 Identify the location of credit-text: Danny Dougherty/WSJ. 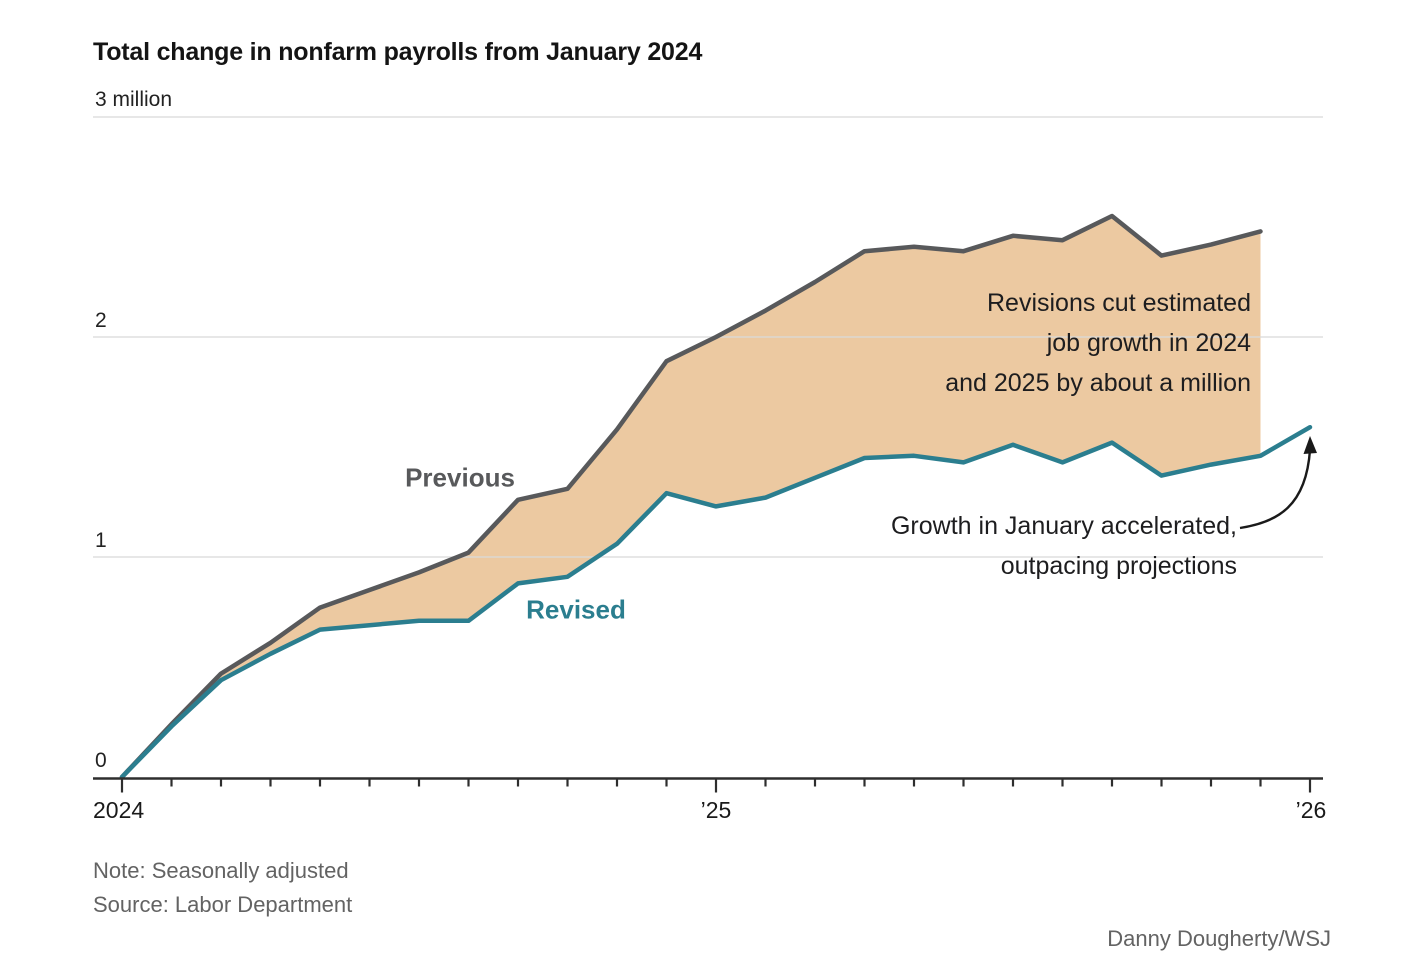
(1219, 938).